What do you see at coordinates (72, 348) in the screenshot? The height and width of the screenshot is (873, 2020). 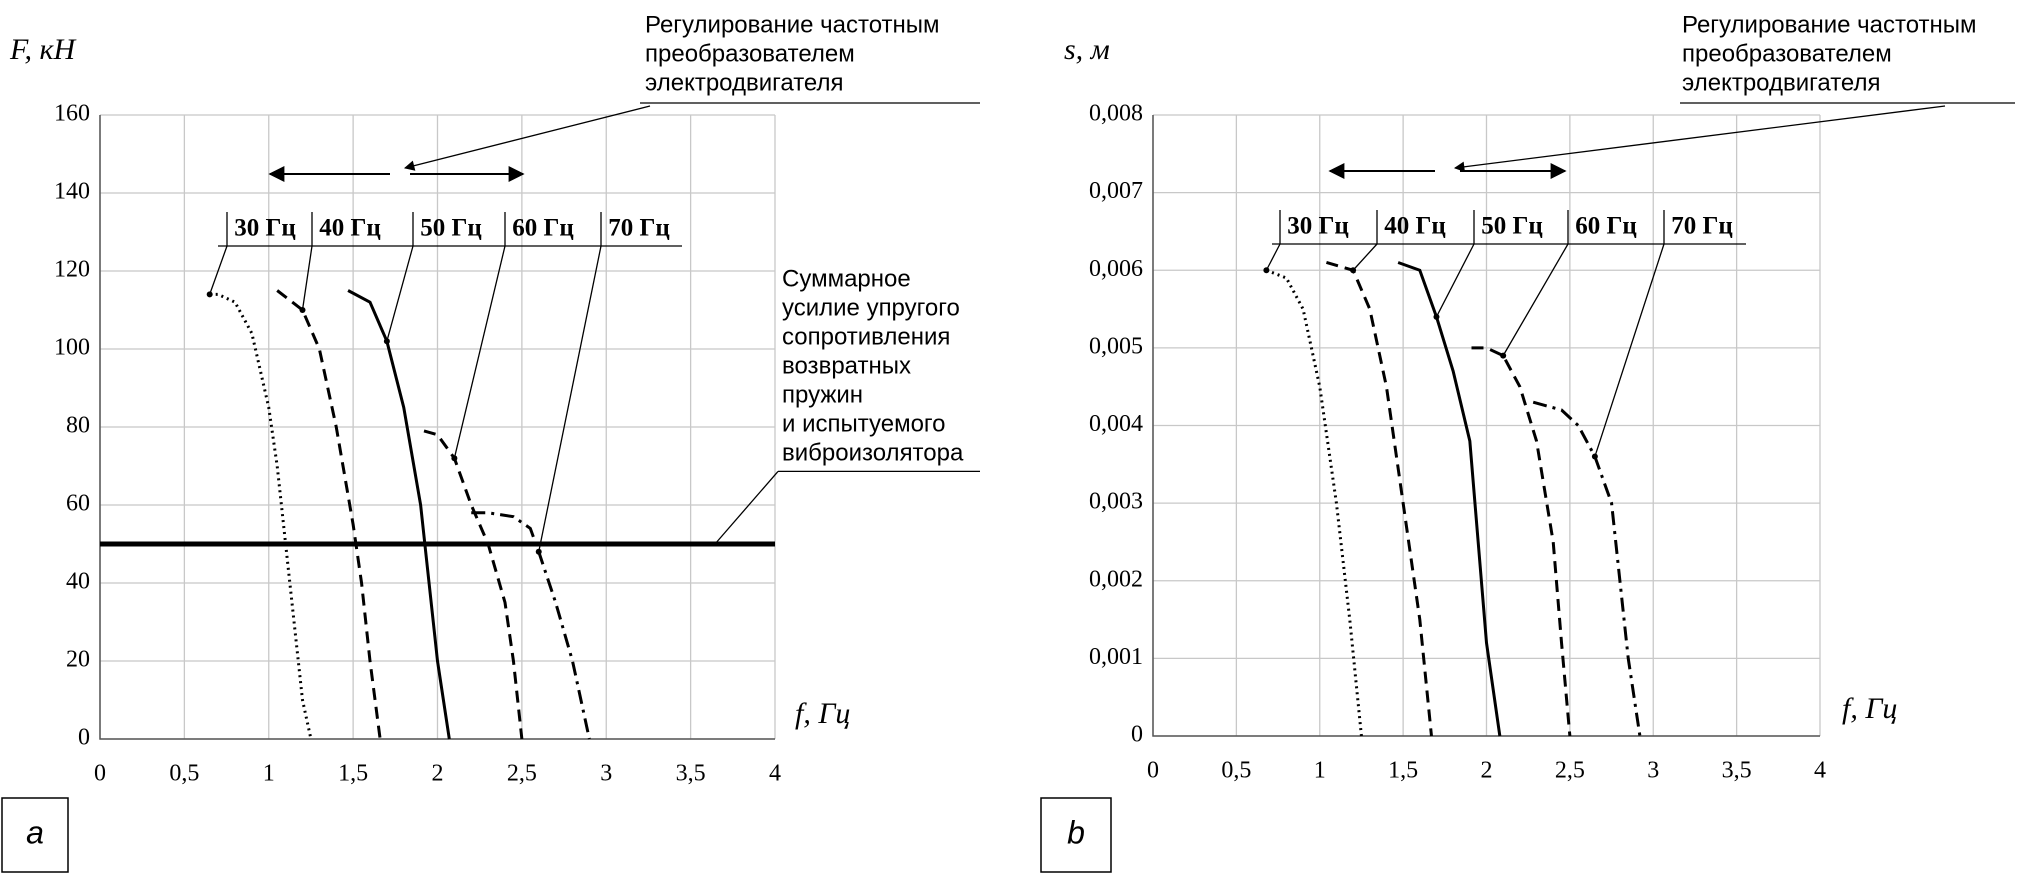 I see `y-tick-label: 100` at bounding box center [72, 348].